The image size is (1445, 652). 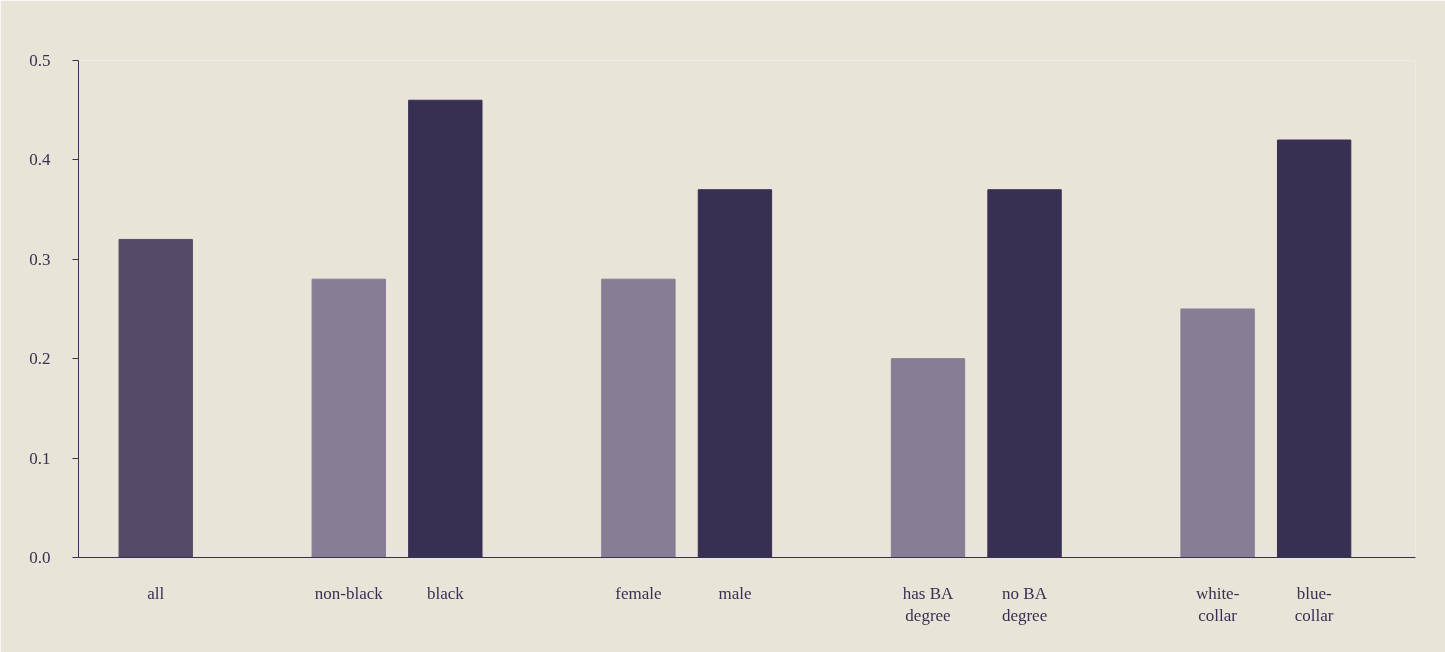 I want to click on y-tick-label: 0.2, so click(x=40, y=359).